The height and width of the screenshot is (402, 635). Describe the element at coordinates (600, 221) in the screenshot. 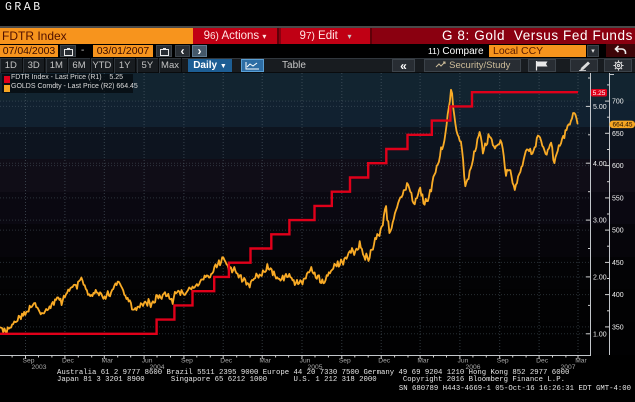

I see `svg-text: 3.00` at that location.